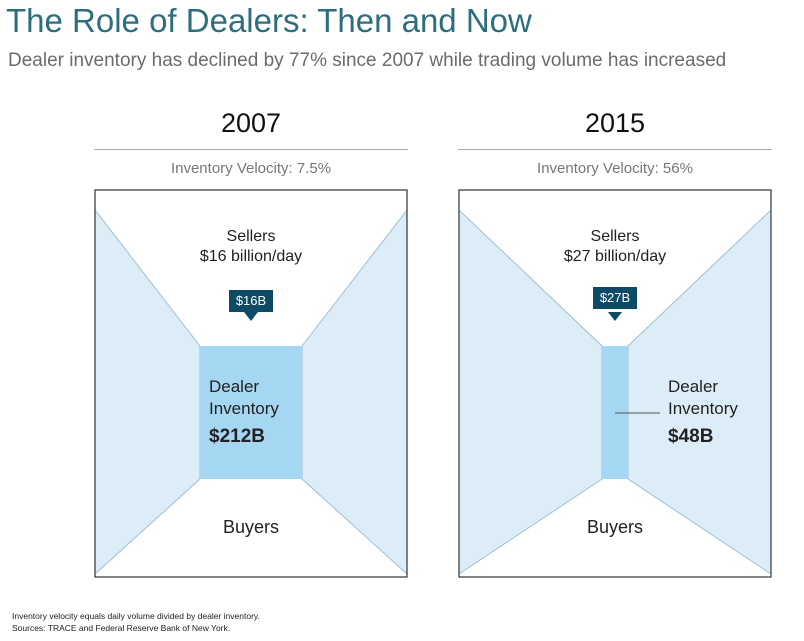 This screenshot has width=804, height=641. Describe the element at coordinates (251, 301) in the screenshot. I see `volume-callout: $16B` at that location.